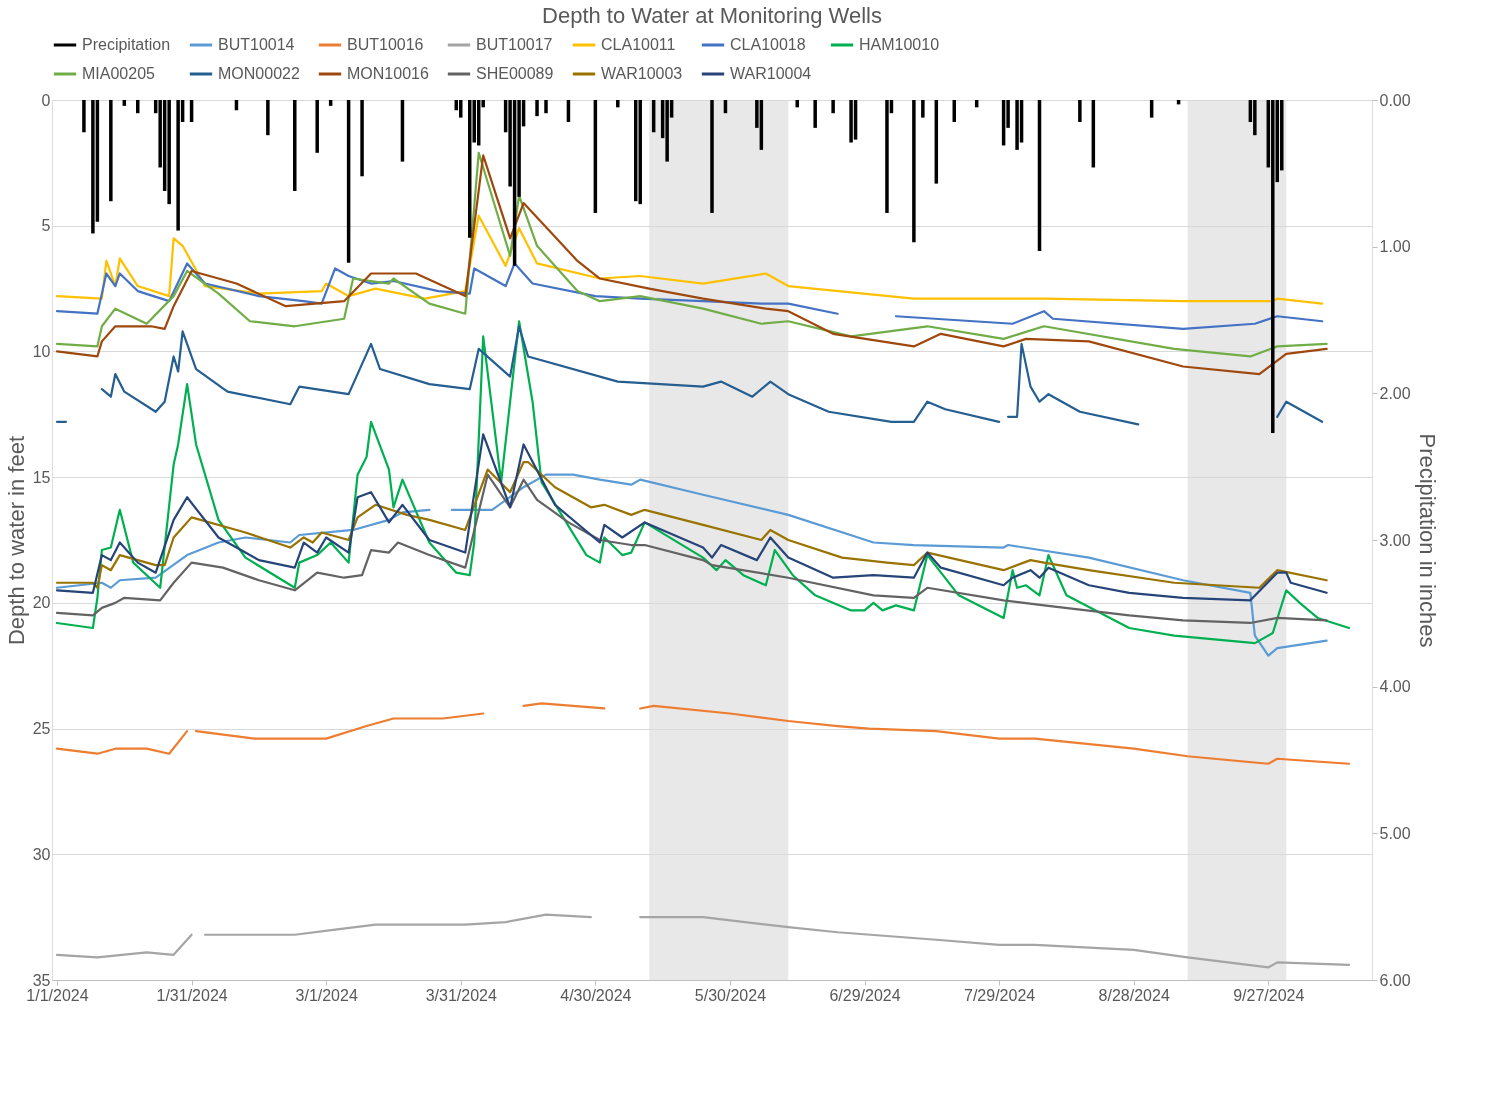 The image size is (1510, 1109). Describe the element at coordinates (57, 995) in the screenshot. I see `x-tick-label: 1/1/2024` at that location.